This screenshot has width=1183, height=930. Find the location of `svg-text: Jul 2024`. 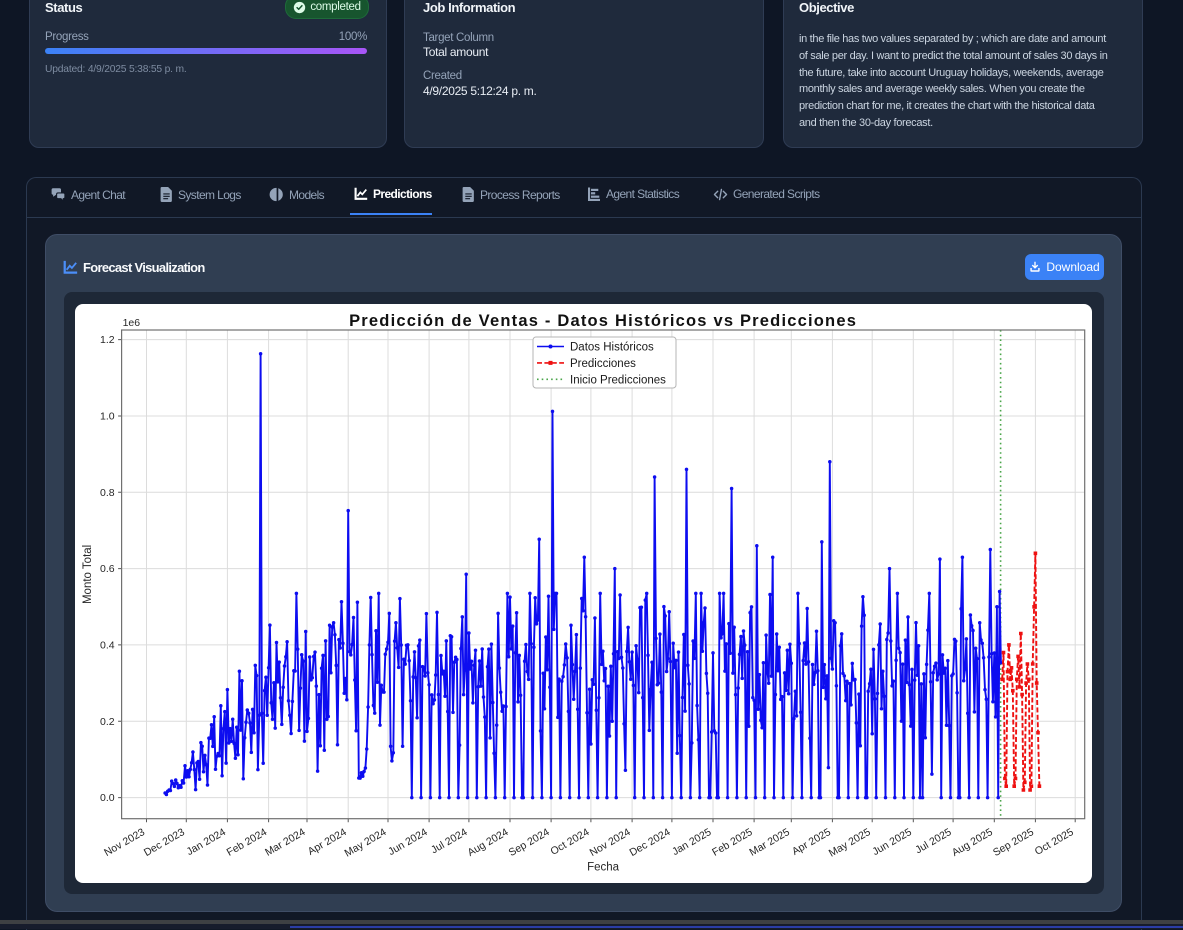

svg-text: Jul 2024 is located at coordinates (449, 841).